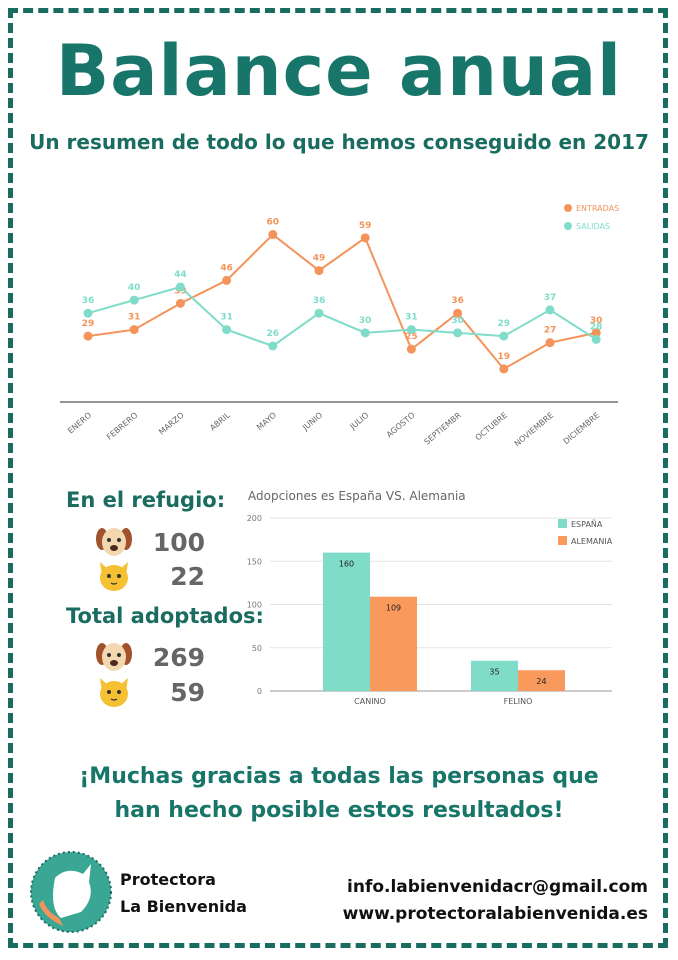 This screenshot has height=960, width=678. Describe the element at coordinates (259, 691) in the screenshot. I see `y-tick-label: 0` at that location.